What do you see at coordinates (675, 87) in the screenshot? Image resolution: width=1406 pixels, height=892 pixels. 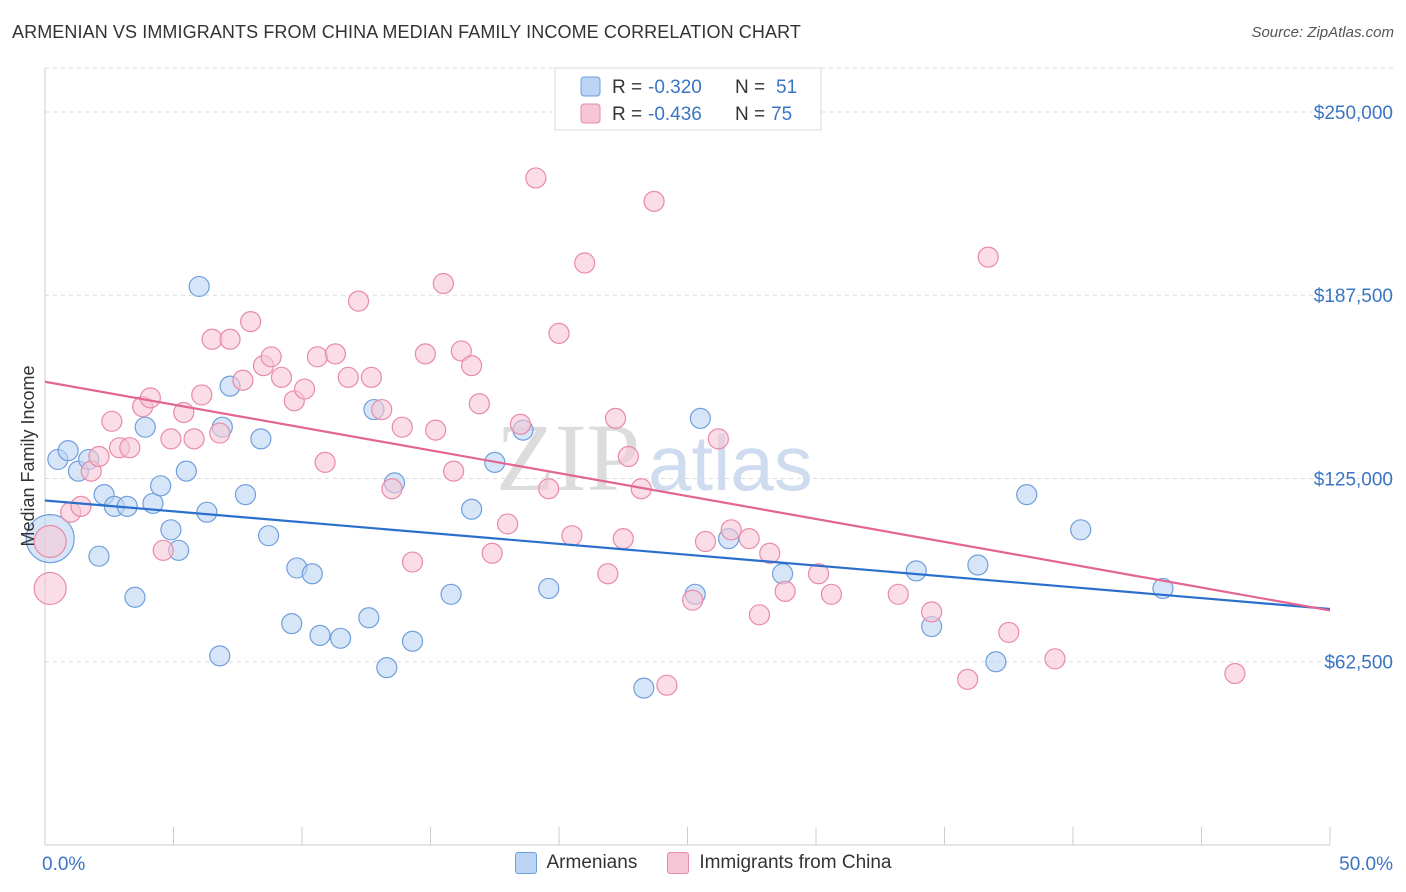 I see `legend-r-value-armenians: -0.320` at bounding box center [675, 87].